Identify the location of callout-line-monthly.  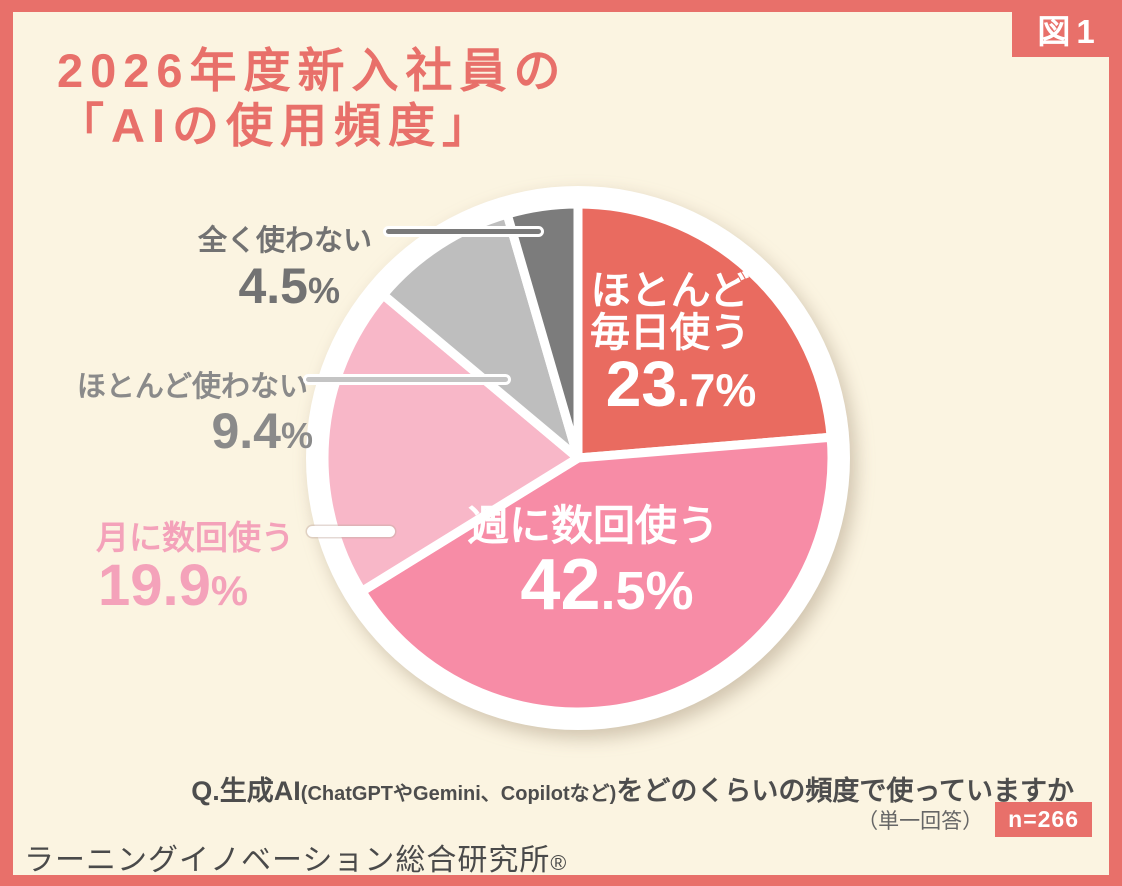
(351, 531).